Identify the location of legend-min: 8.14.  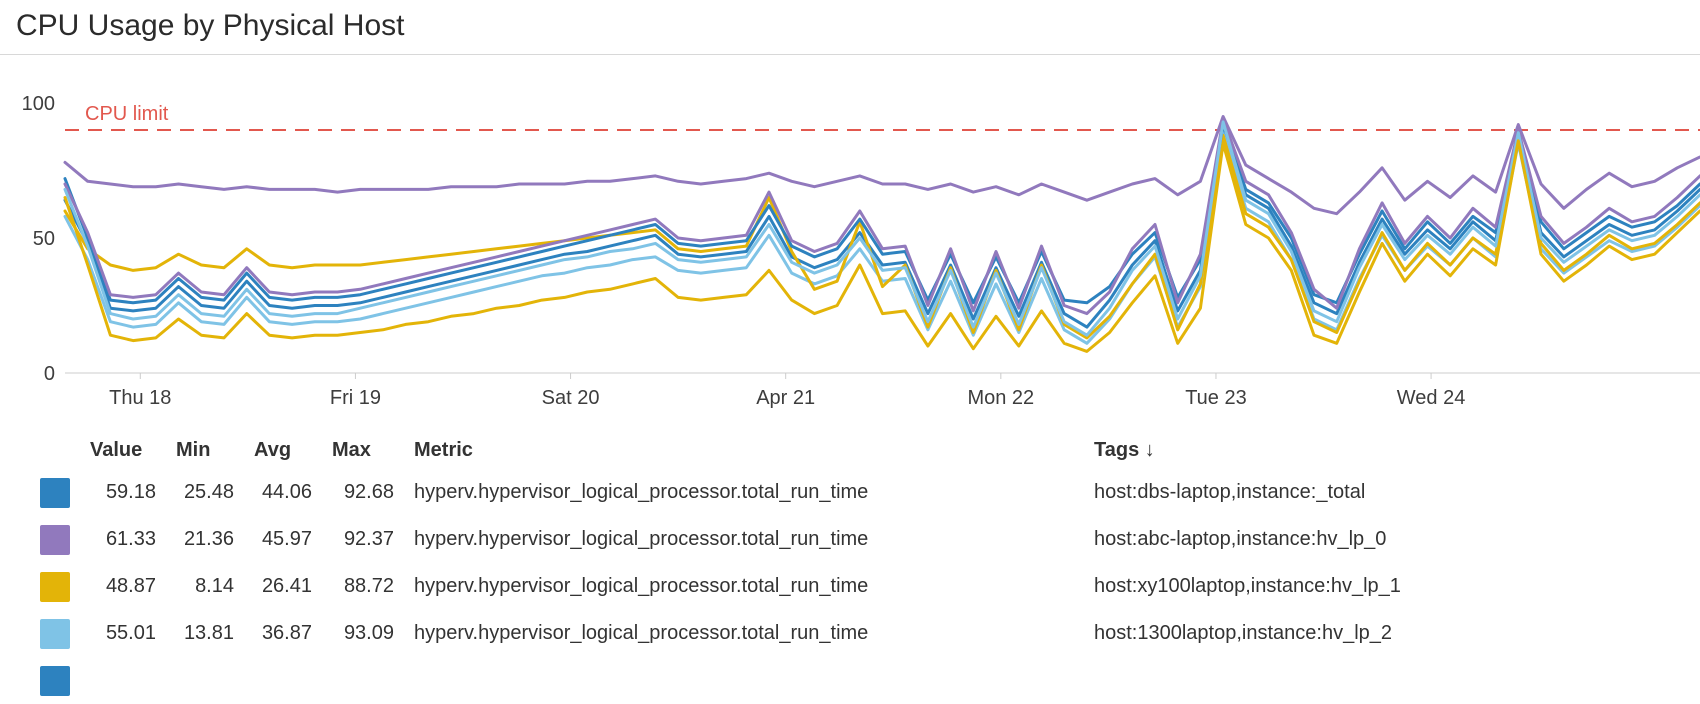
(214, 586).